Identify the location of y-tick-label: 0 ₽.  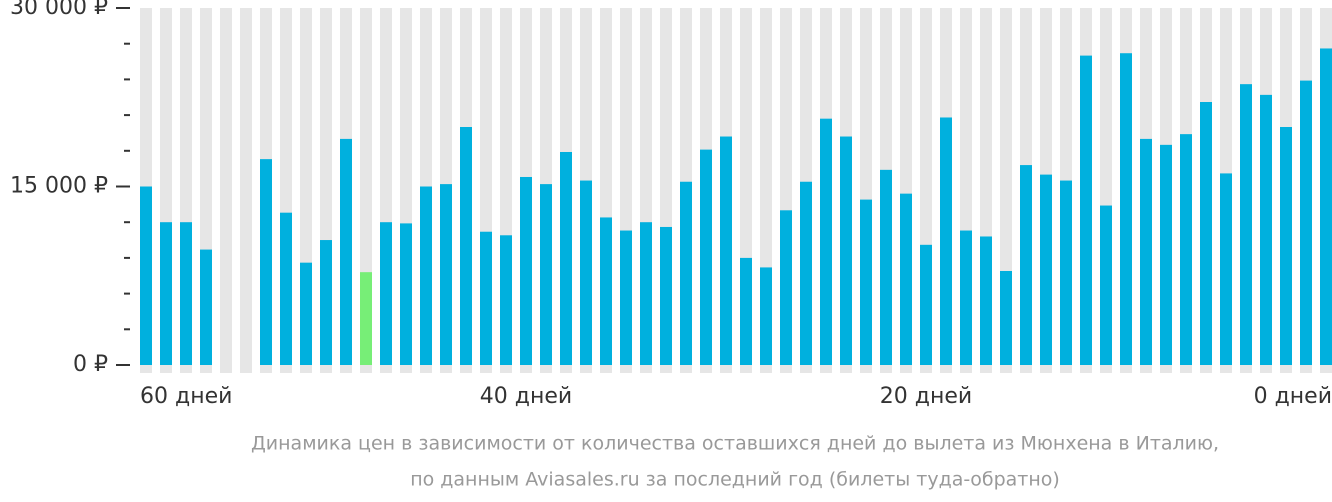
(90, 364).